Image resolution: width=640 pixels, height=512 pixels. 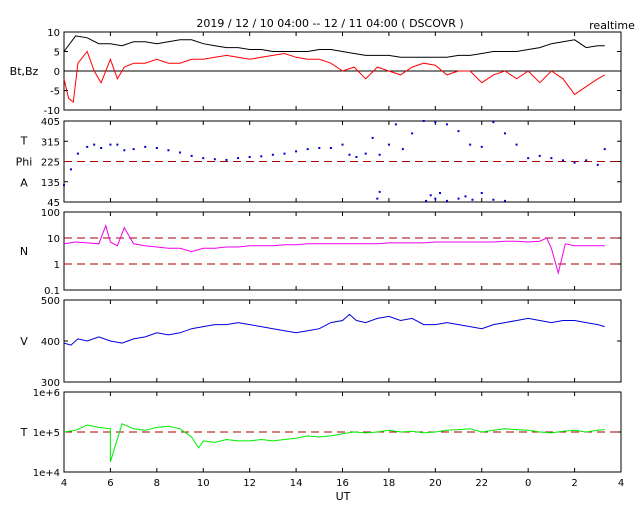 I want to click on temperature-ytick-label: 1e+6, so click(x=46, y=393).